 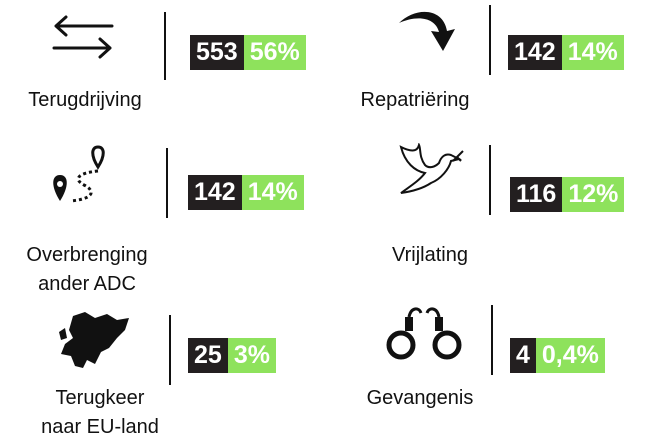 I want to click on stat-box: 116 12%, so click(x=567, y=194).